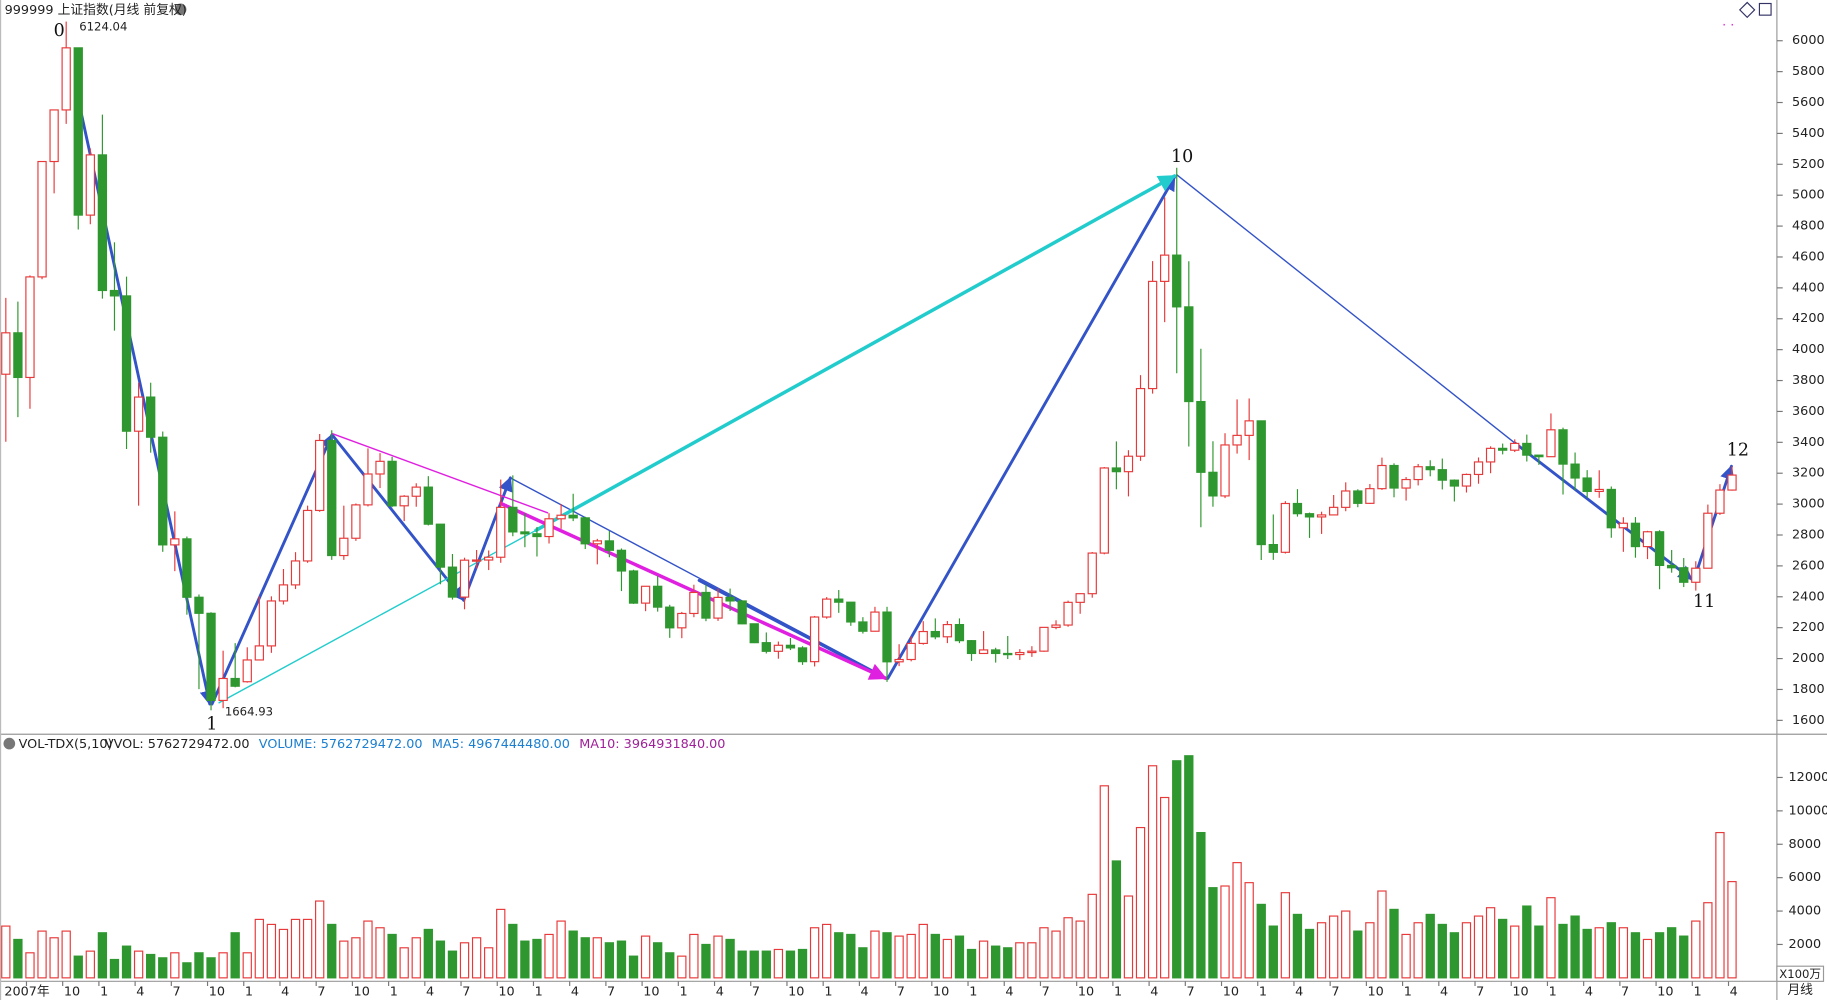 The height and width of the screenshot is (1000, 1827). Describe the element at coordinates (1808, 810) in the screenshot. I see `y-tick-label: 10000` at that location.